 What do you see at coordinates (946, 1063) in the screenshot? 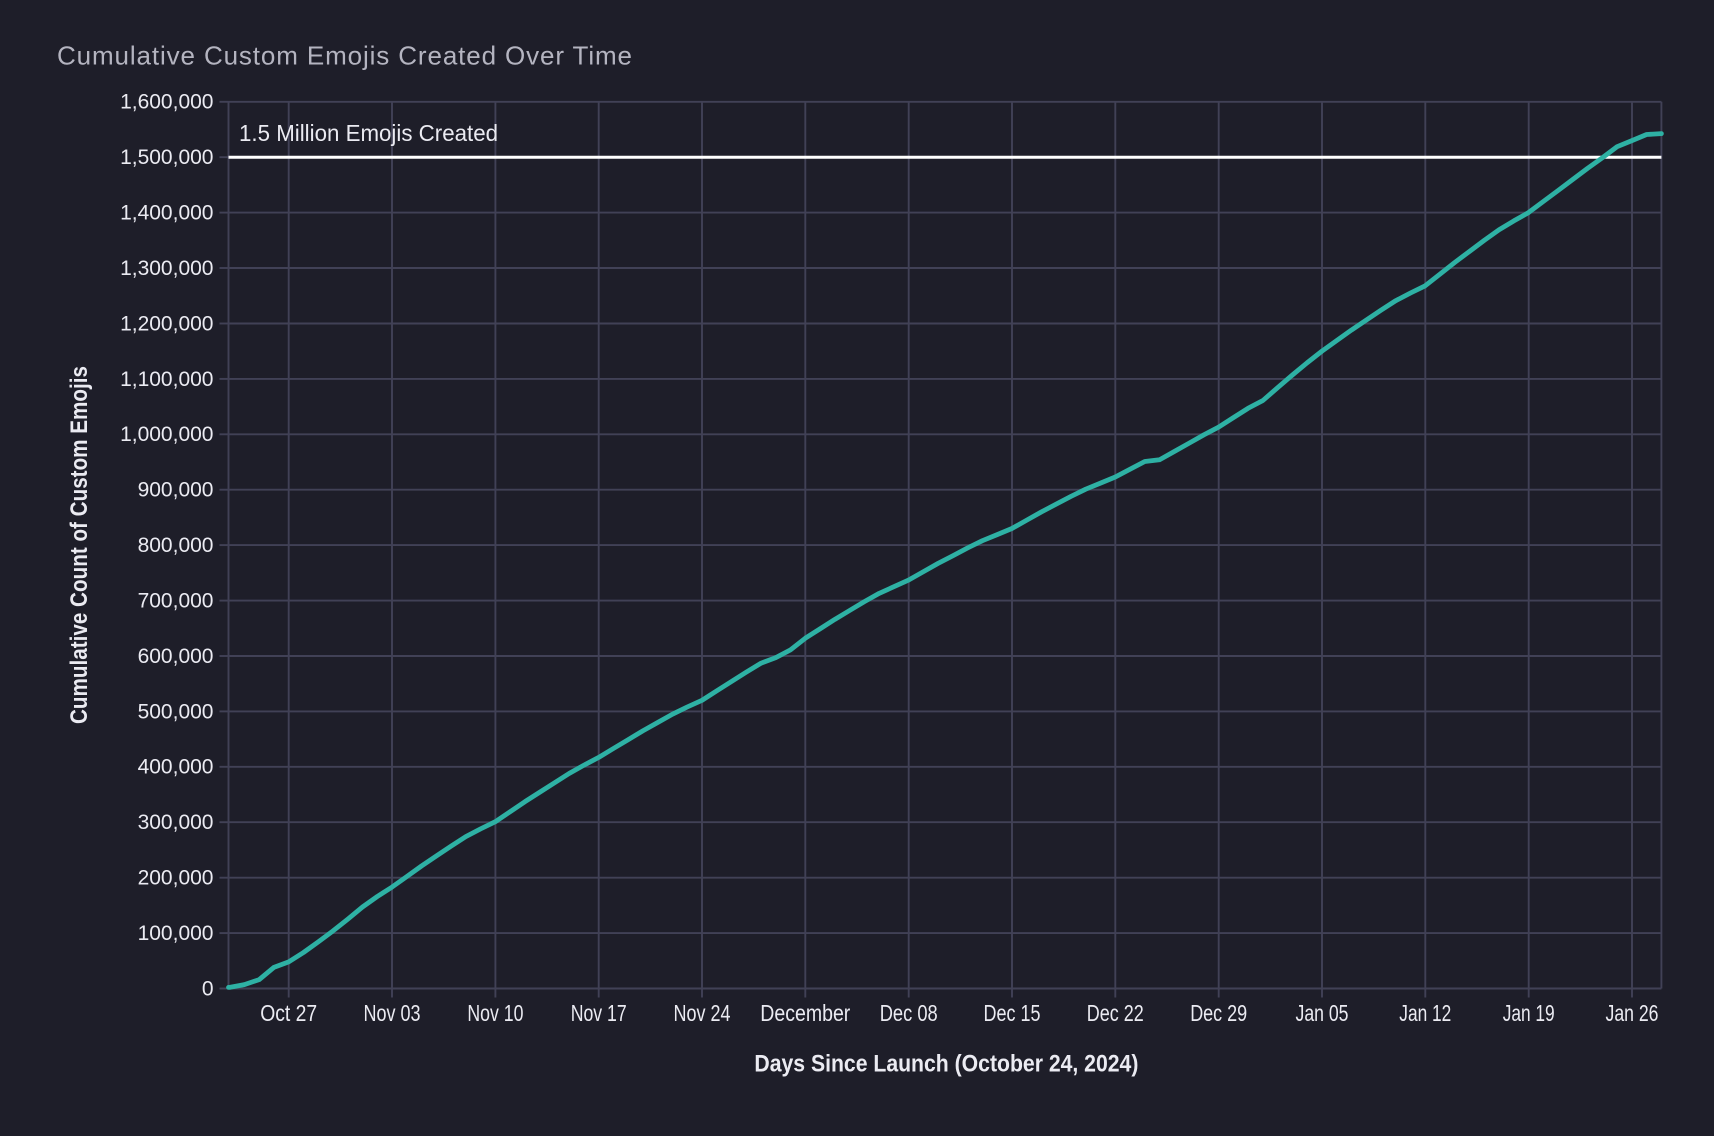
I see `svg-text:Days Since Launch (October 24,: Days Since Launch (October 24, 2024)` at bounding box center [946, 1063].